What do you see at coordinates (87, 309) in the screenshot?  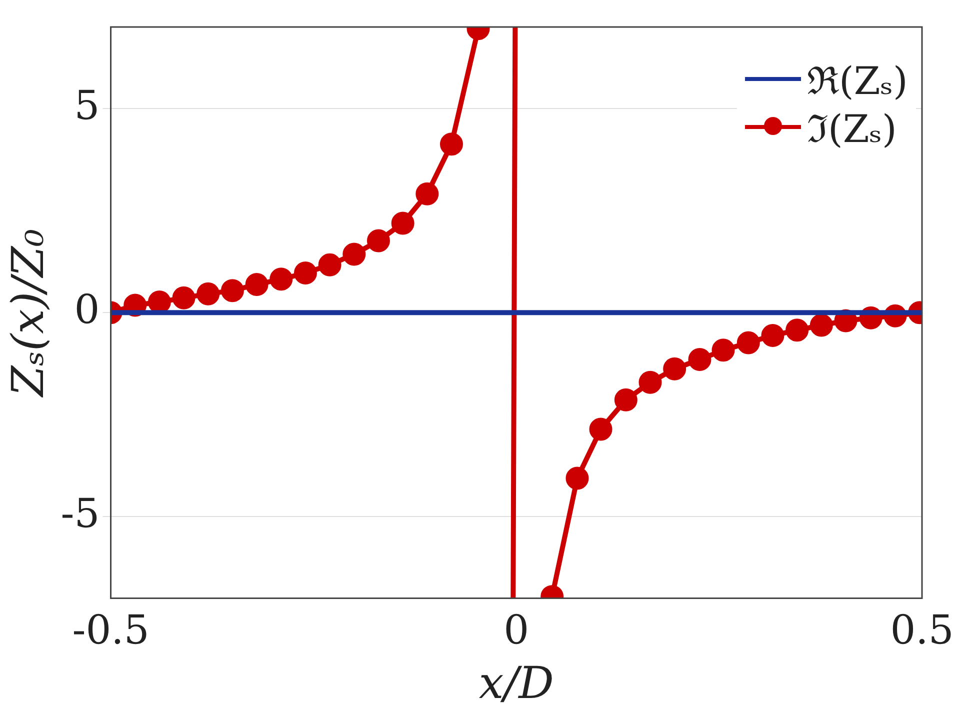 I see `y-tick-label: 0` at bounding box center [87, 309].